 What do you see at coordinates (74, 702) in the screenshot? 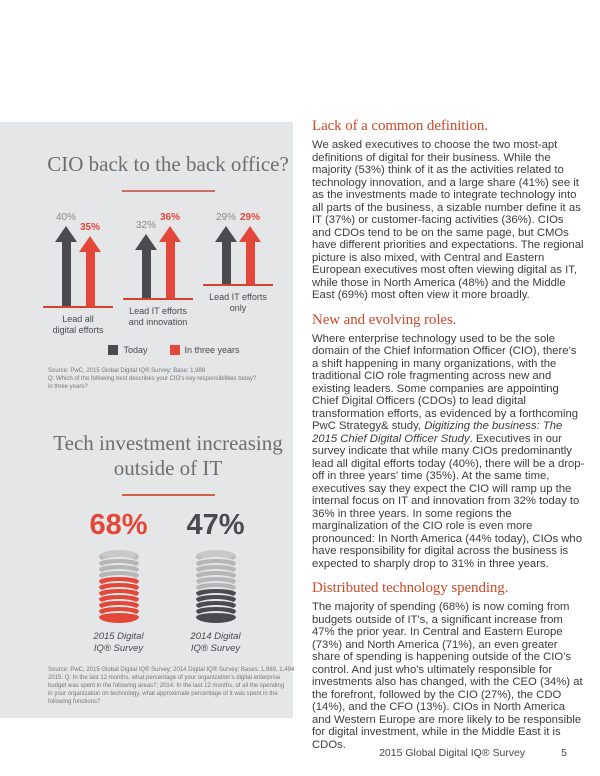
I see `source-line: following functions?` at bounding box center [74, 702].